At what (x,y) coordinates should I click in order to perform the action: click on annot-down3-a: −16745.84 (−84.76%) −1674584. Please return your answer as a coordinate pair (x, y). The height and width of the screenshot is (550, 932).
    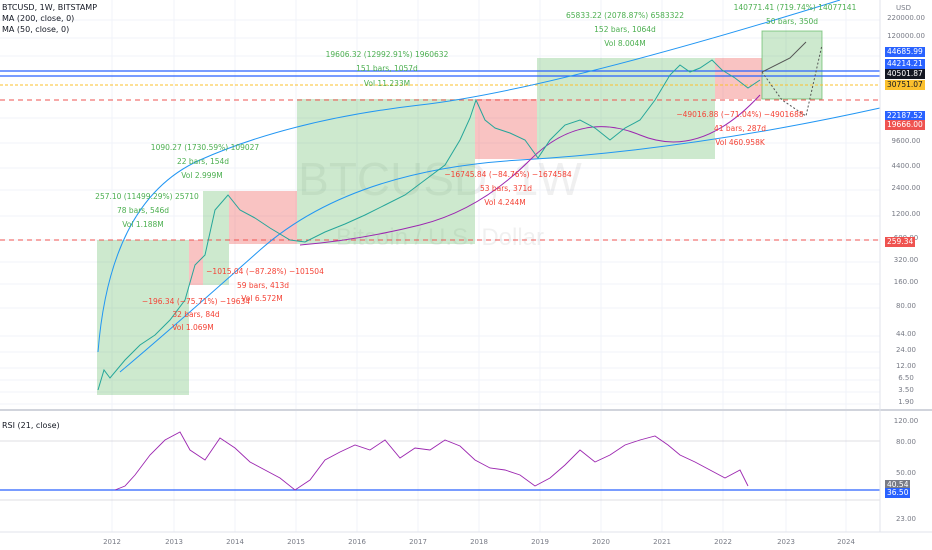
    Looking at the image, I should click on (507, 174).